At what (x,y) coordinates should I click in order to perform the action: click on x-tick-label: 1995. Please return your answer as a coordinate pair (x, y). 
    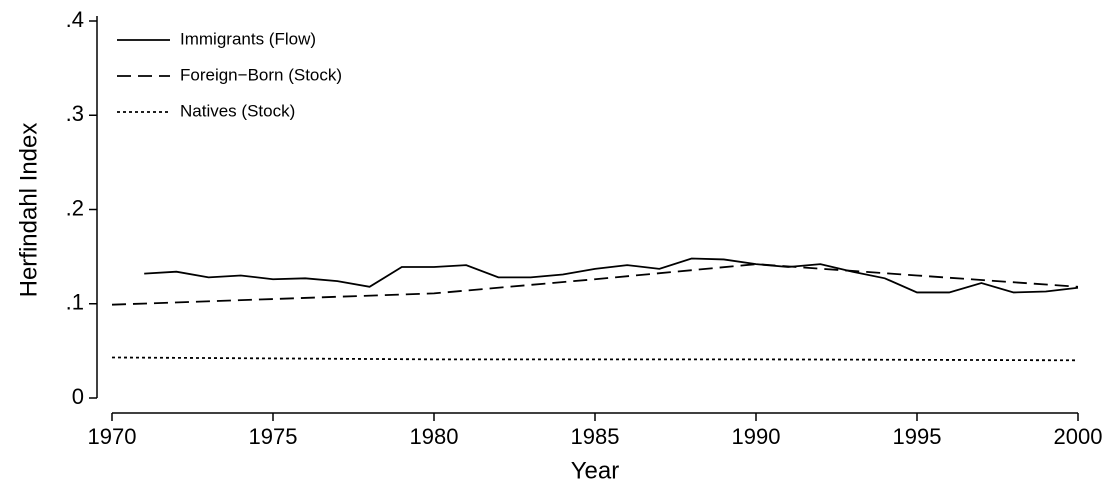
    Looking at the image, I should click on (917, 436).